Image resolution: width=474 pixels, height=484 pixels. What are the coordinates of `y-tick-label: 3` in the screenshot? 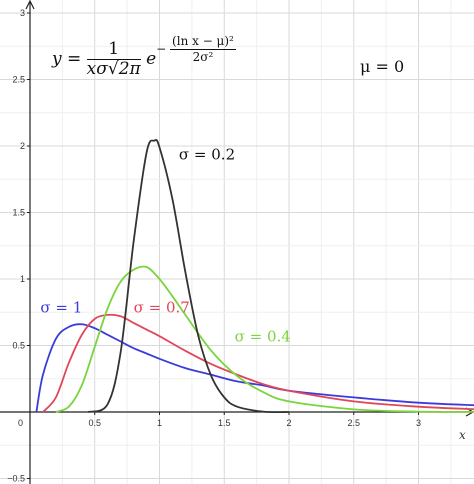 It's located at (22, 13).